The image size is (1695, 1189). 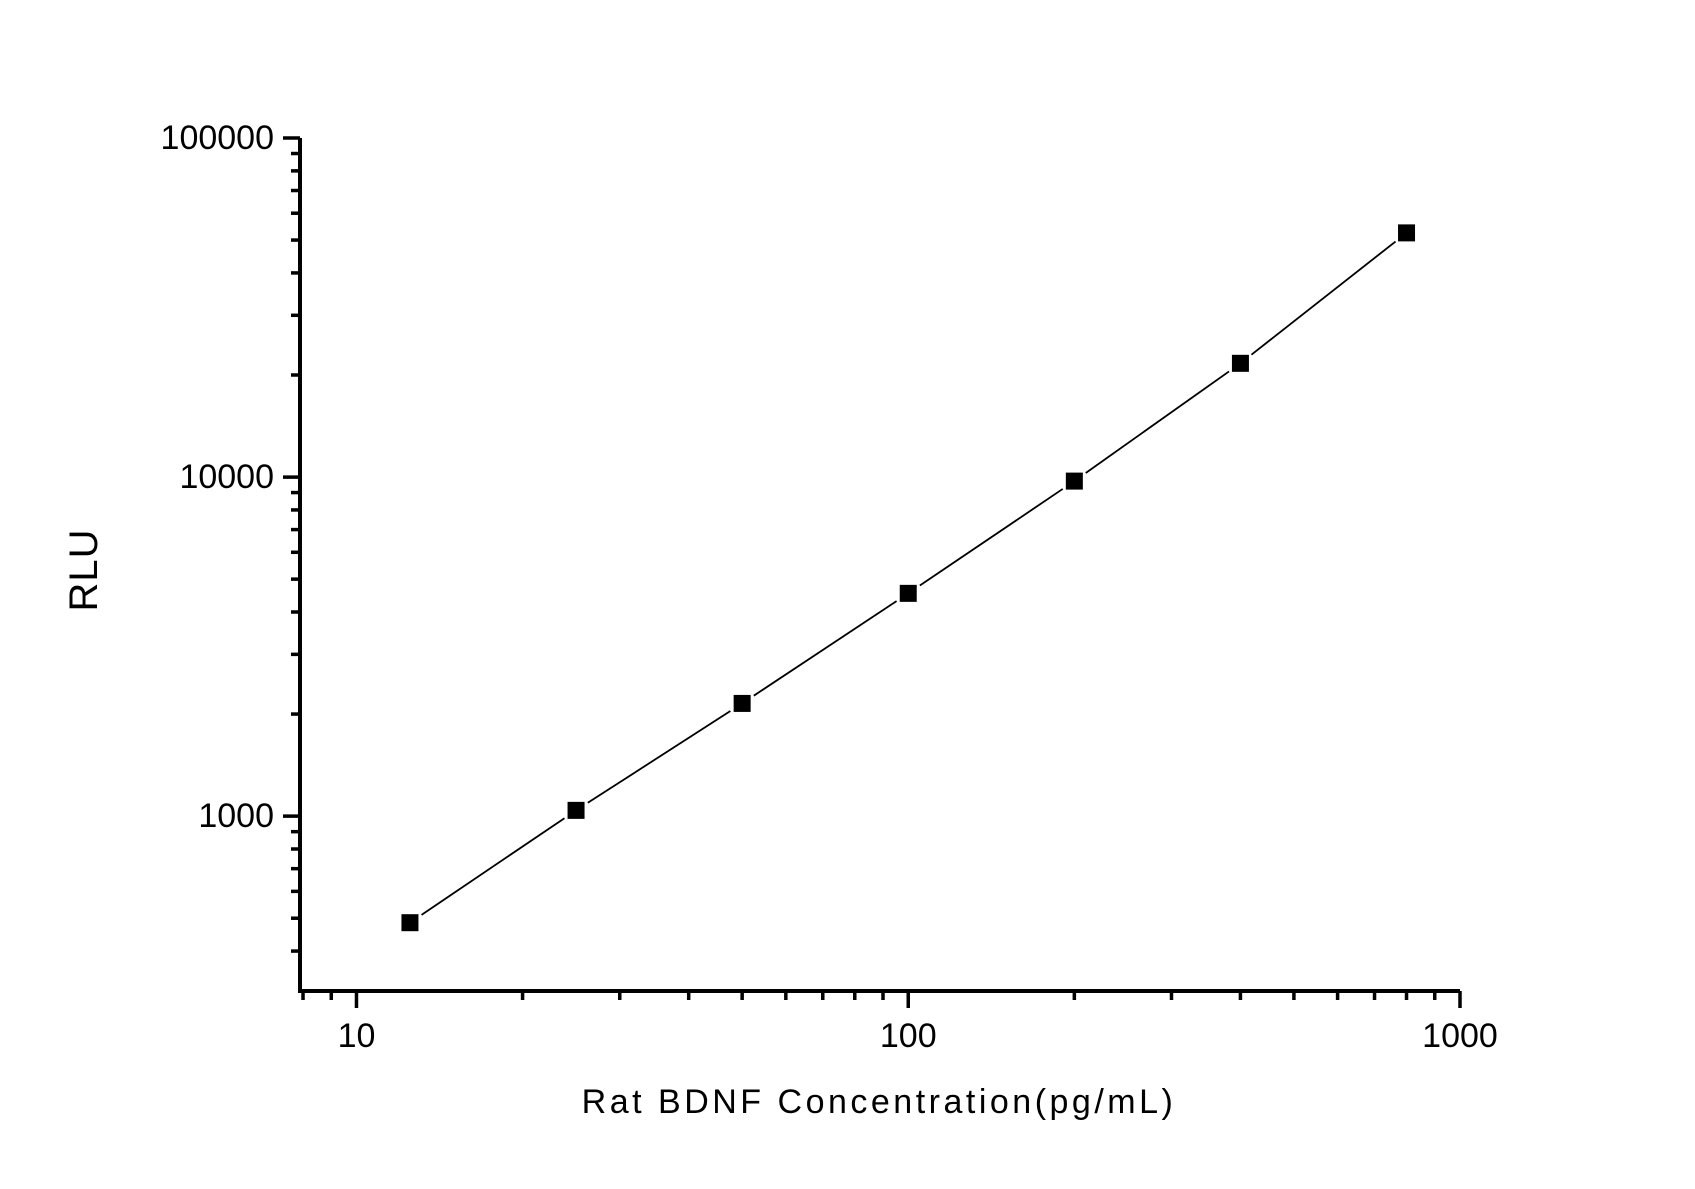 I want to click on x-tick-label: 100, so click(x=908, y=1036).